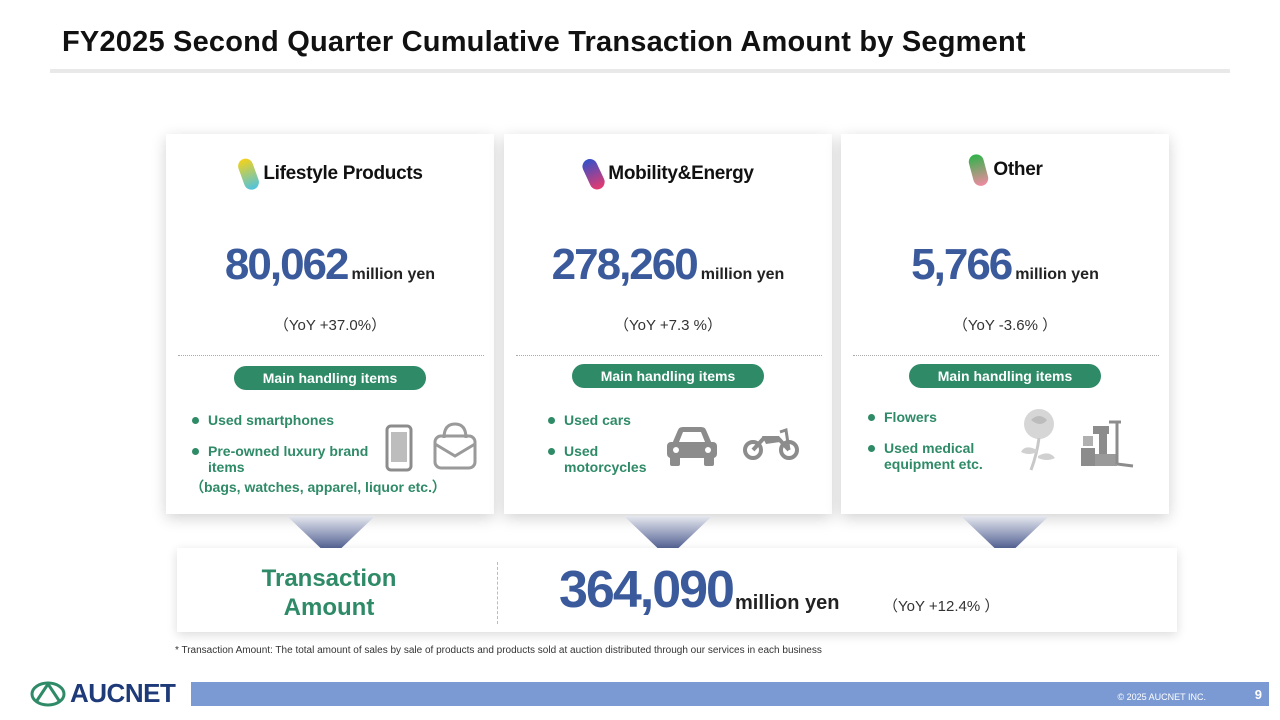  I want to click on segment-header: Other, so click(1005, 170).